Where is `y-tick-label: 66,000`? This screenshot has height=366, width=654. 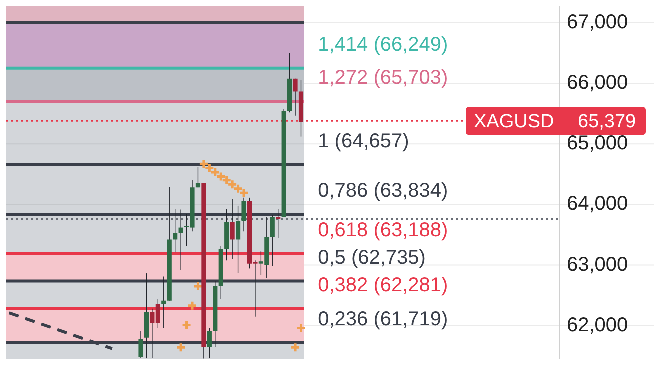
y-tick-label: 66,000 is located at coordinates (597, 83).